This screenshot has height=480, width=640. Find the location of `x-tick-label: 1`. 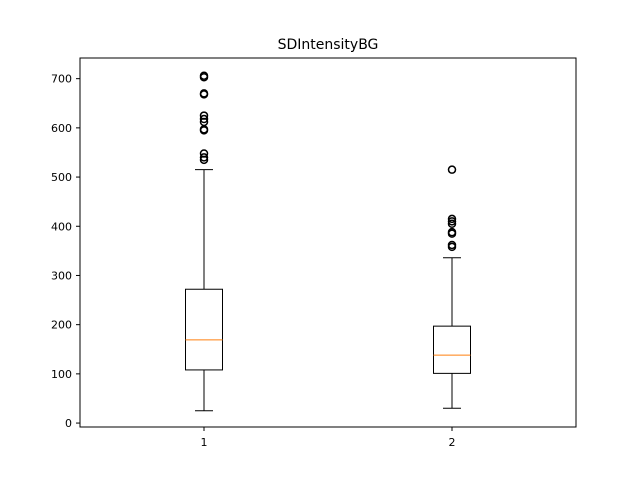

x-tick-label: 1 is located at coordinates (204, 442).